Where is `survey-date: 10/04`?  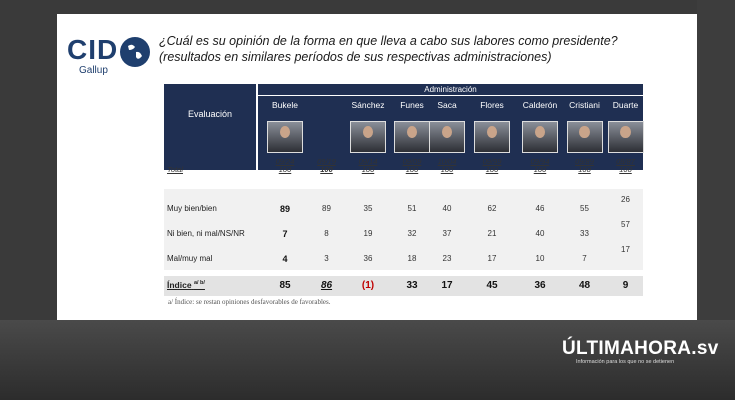
survey-date: 10/04 is located at coordinates (447, 161).